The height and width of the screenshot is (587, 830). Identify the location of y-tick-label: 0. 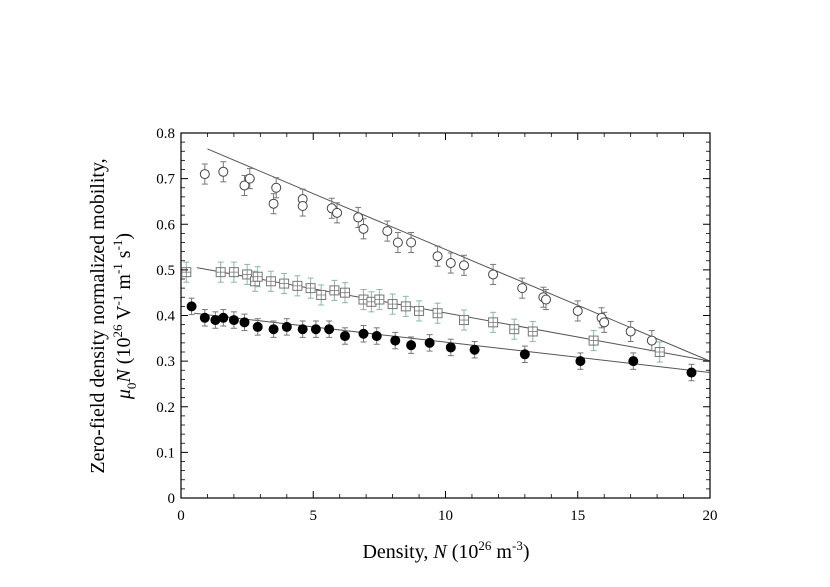
(172, 499).